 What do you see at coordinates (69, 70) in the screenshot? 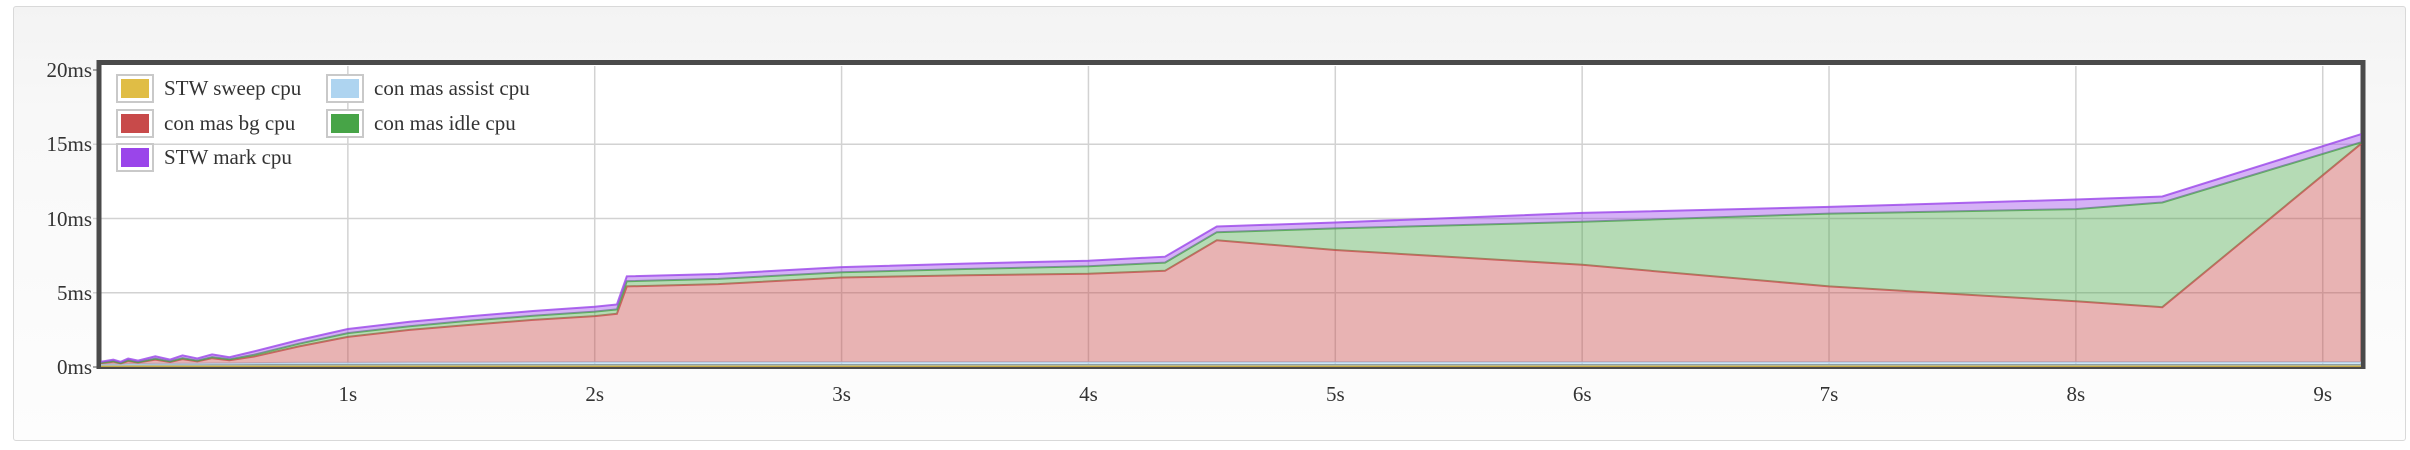
I see `y-tick-label: 20ms` at bounding box center [69, 70].